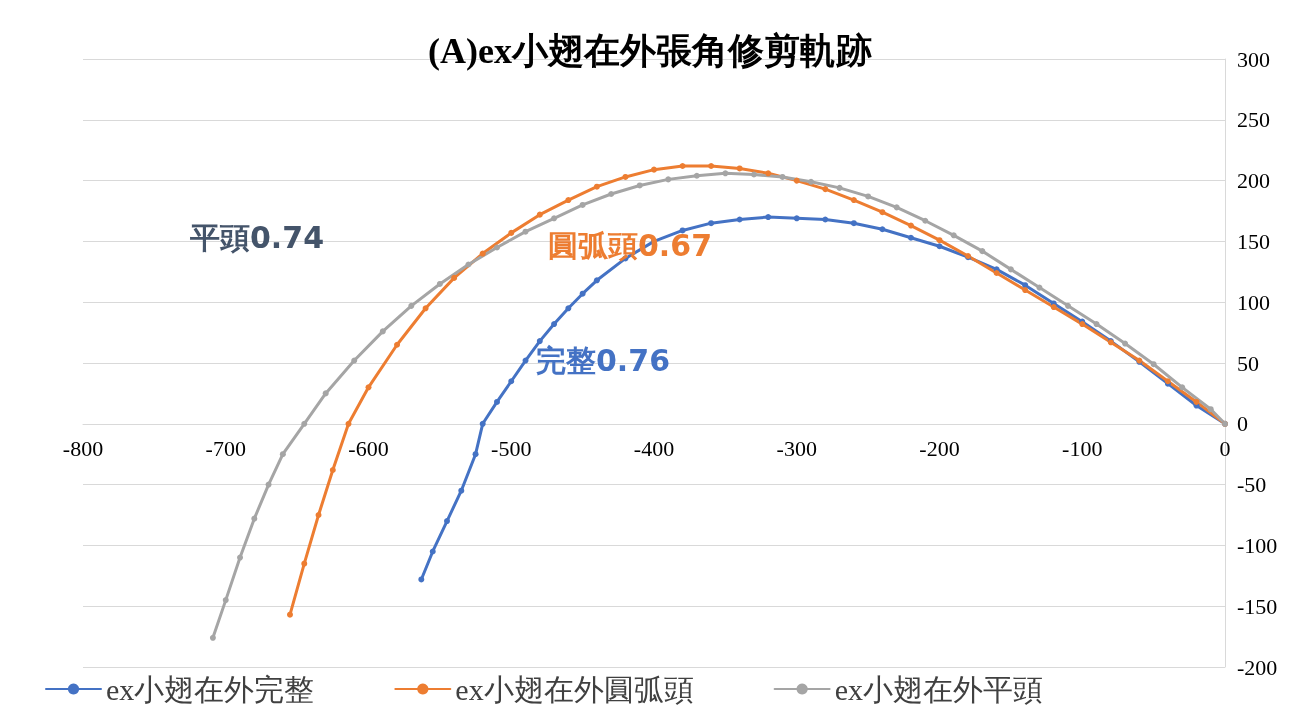 This screenshot has height=721, width=1300. I want to click on x-tick-label: -100, so click(1082, 449).